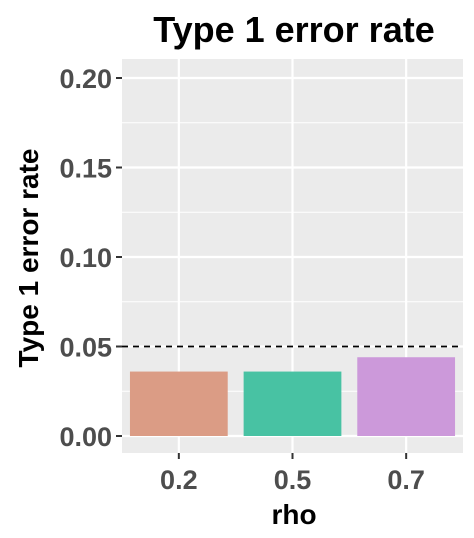 The image size is (474, 538). Describe the element at coordinates (406, 480) in the screenshot. I see `x-tick-label: 0.7` at that location.